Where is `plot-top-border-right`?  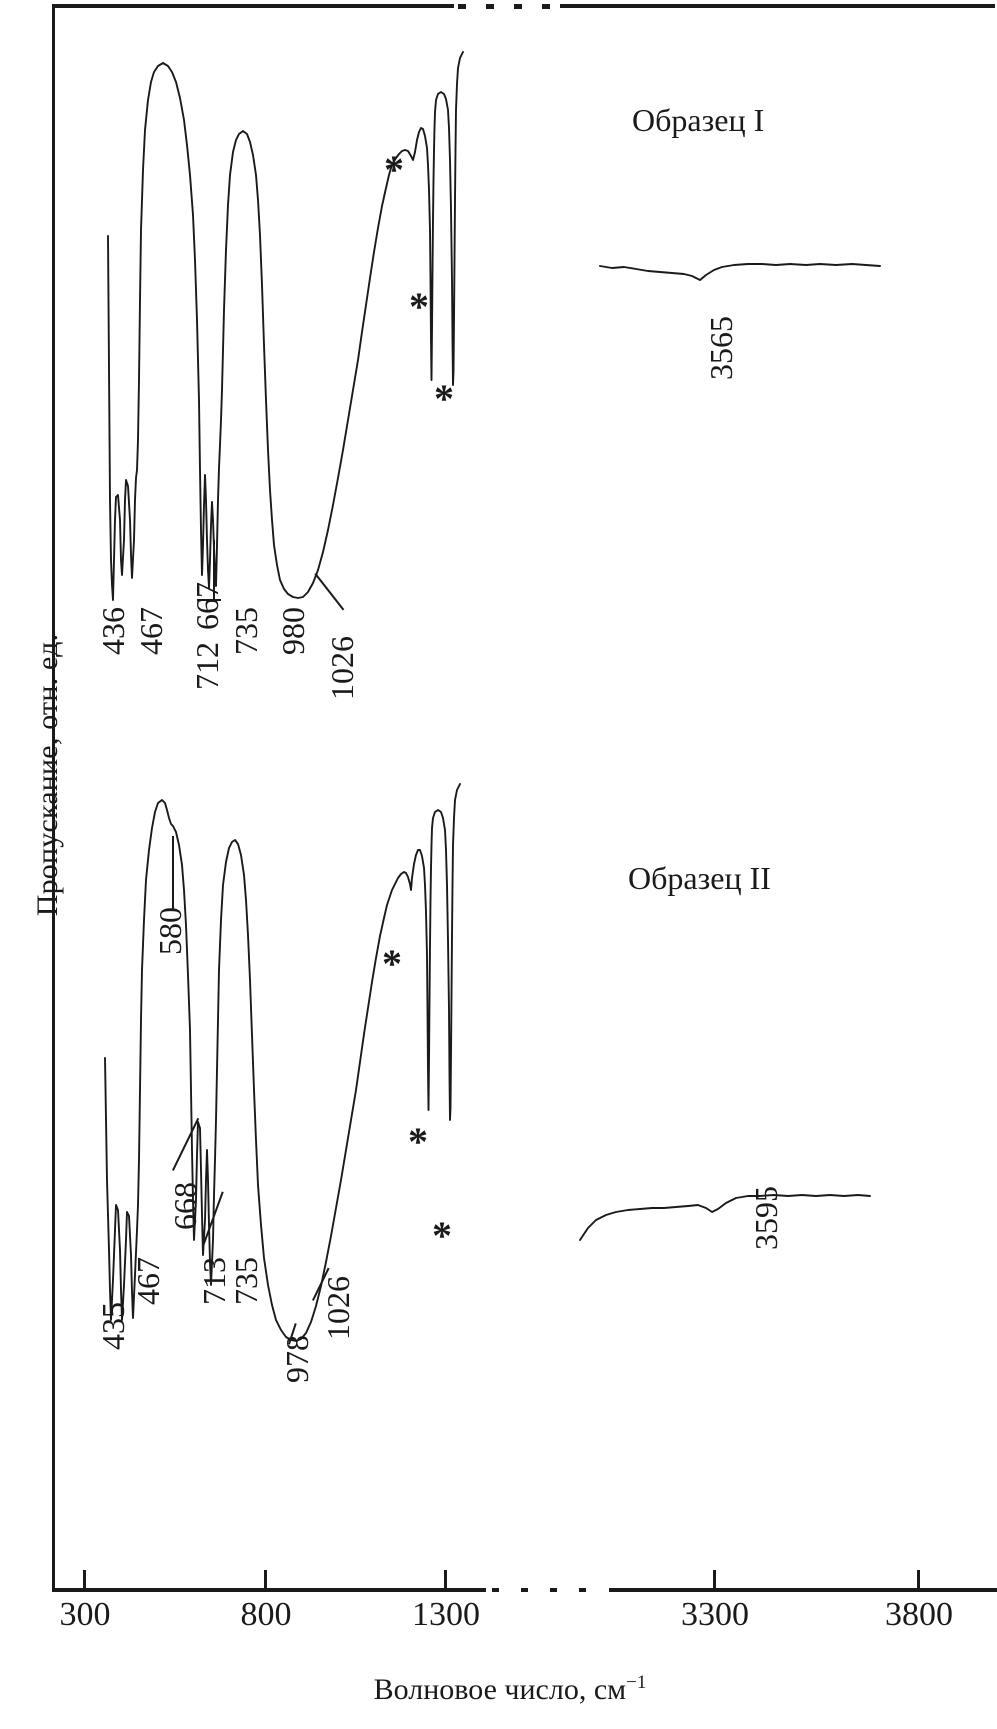
plot-top-border-right is located at coordinates (777, 6).